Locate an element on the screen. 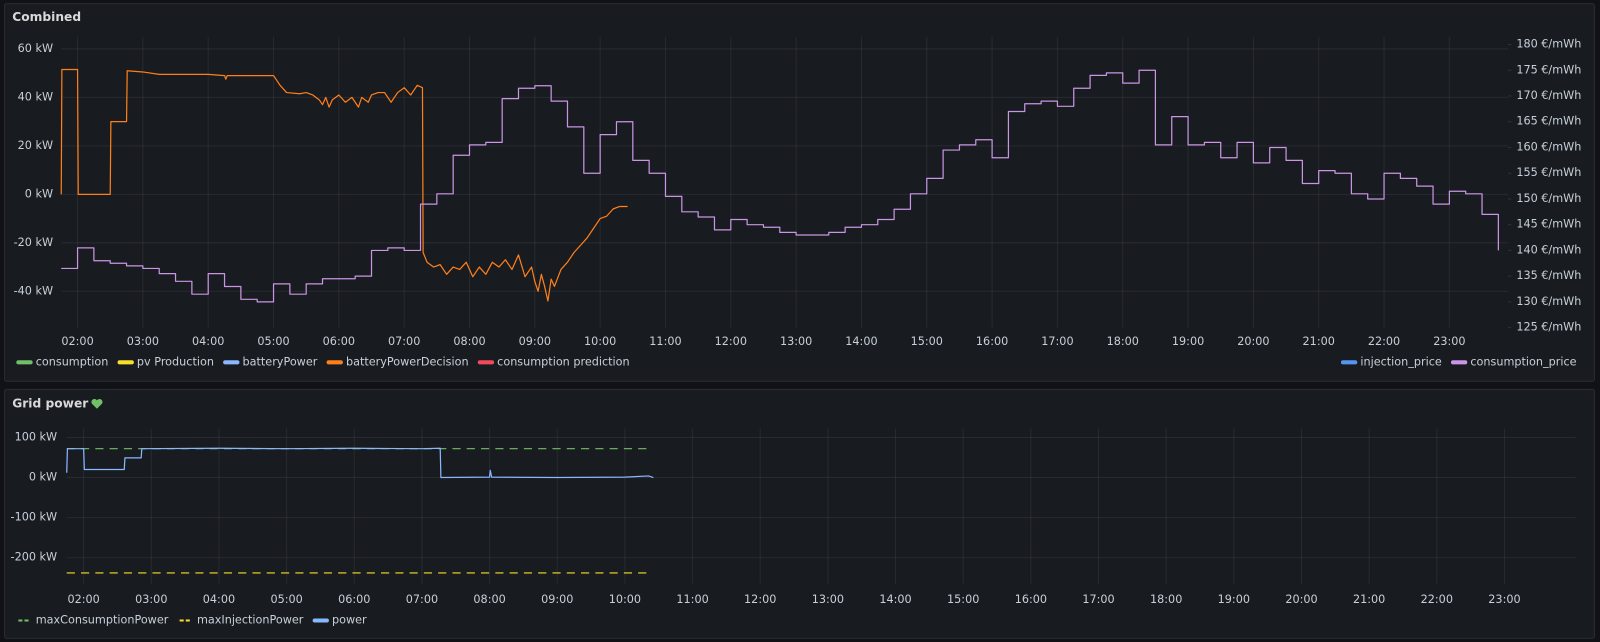 The width and height of the screenshot is (1600, 642). panel-title: Grid power is located at coordinates (50, 404).